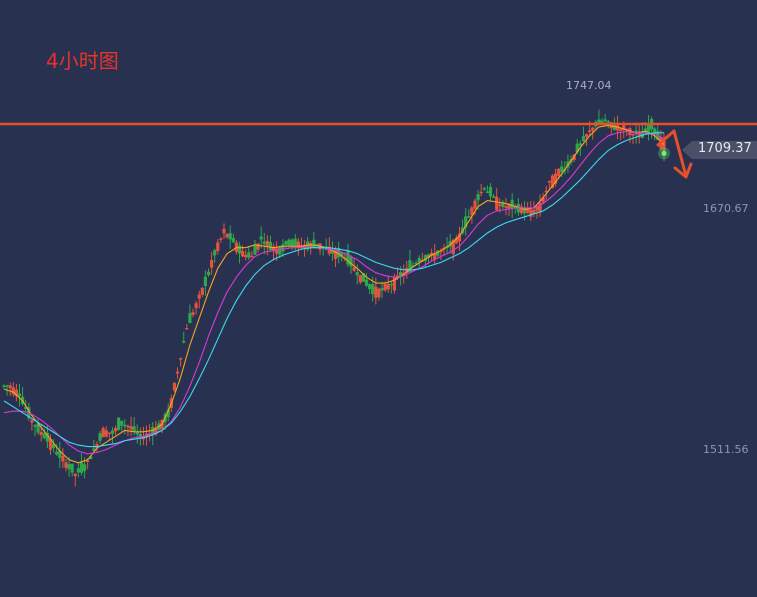 This screenshot has width=757, height=597. Describe the element at coordinates (589, 85) in the screenshot. I see `high-price-label: 1747.04` at that location.